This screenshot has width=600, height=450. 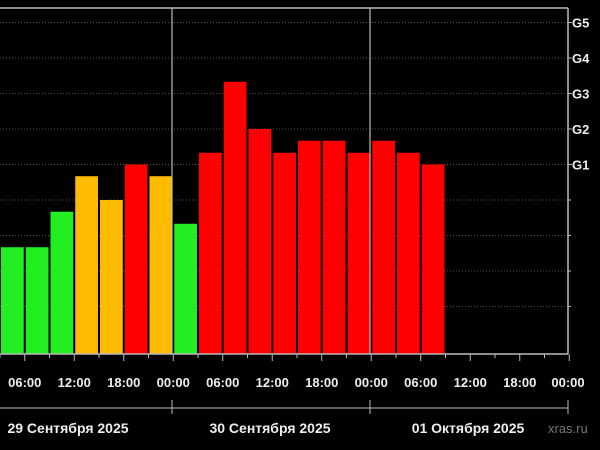 I want to click on date-label: 30 Сентября 2025, so click(x=269, y=428).